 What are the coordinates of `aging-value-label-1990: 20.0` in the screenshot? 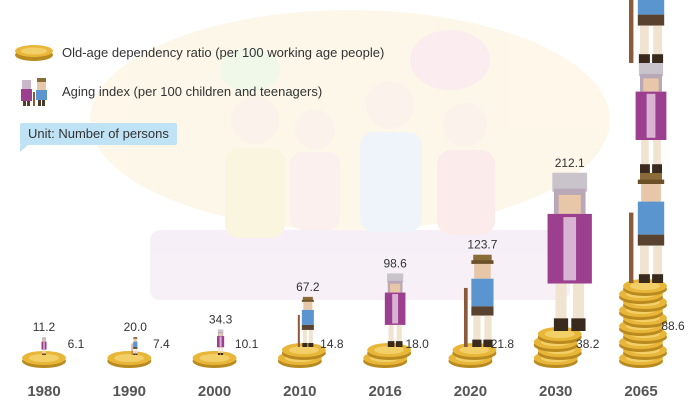 It's located at (136, 327).